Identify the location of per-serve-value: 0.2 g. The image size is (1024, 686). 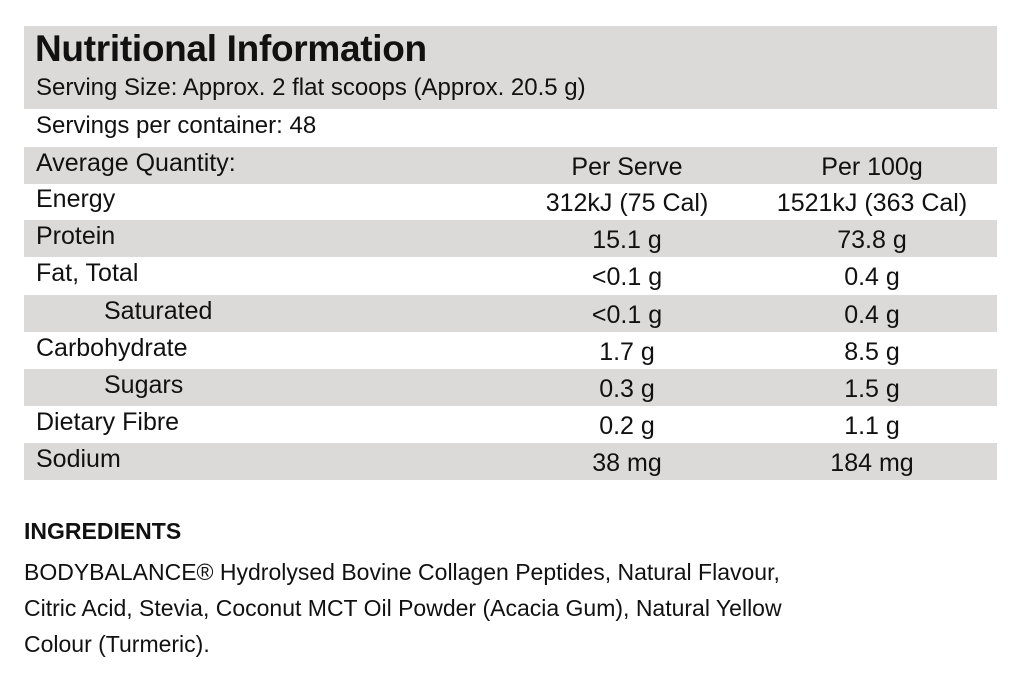
(627, 426).